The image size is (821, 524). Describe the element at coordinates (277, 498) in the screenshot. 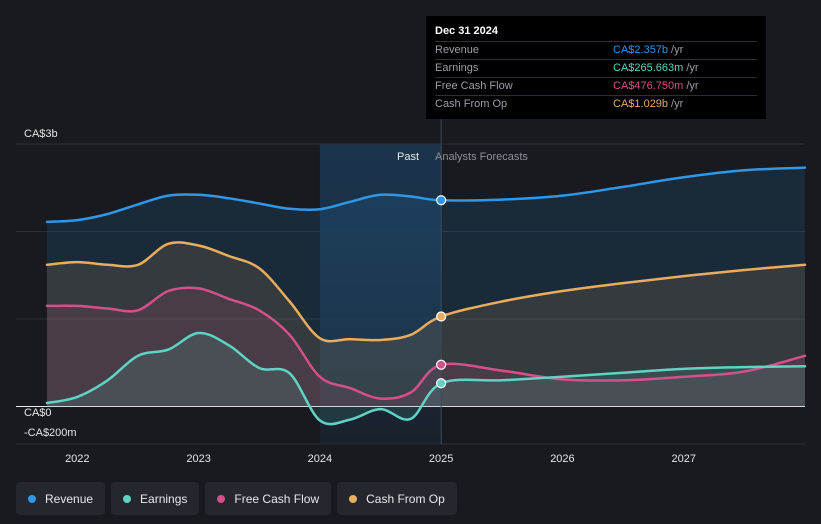

I see `legend-label: Free Cash Flow` at that location.